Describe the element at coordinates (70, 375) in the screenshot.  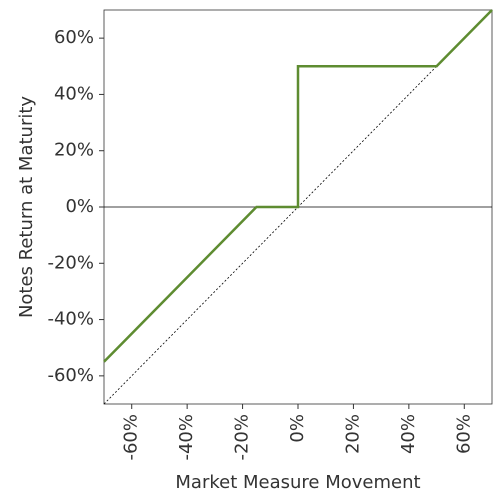
I see `y-tick-label: -60%` at that location.